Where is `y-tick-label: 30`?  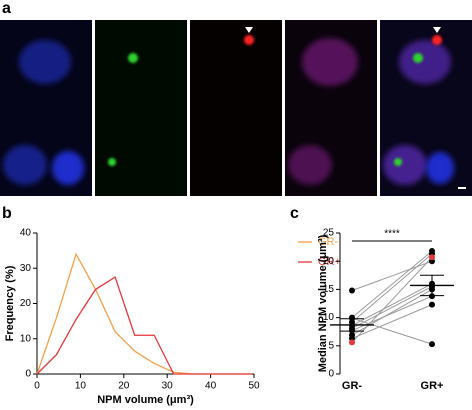 y-tick-label: 30 is located at coordinates (26, 268).